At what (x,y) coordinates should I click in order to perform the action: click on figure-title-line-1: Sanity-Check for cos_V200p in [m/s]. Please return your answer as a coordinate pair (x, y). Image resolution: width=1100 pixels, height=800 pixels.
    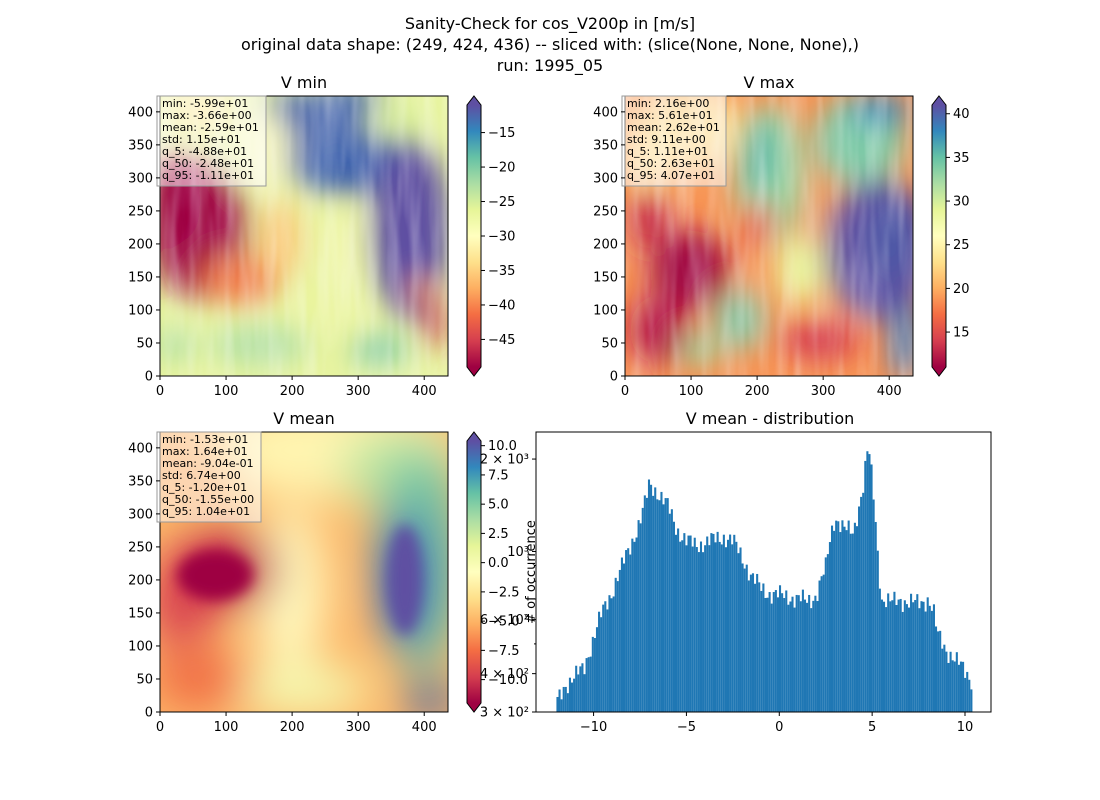
    Looking at the image, I should click on (550, 24).